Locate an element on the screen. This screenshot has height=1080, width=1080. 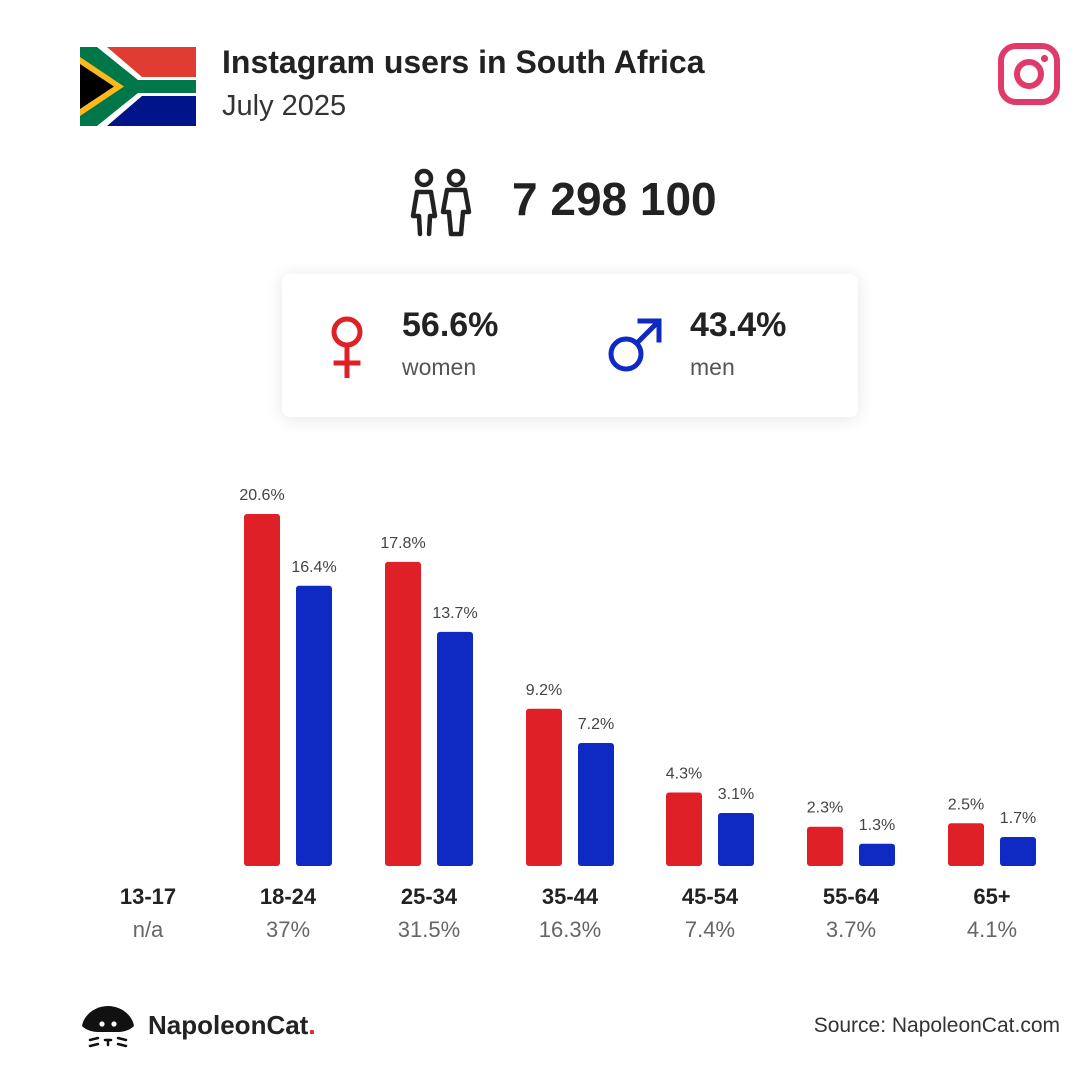
chart-title: Instagram users in South Africa is located at coordinates (463, 62).